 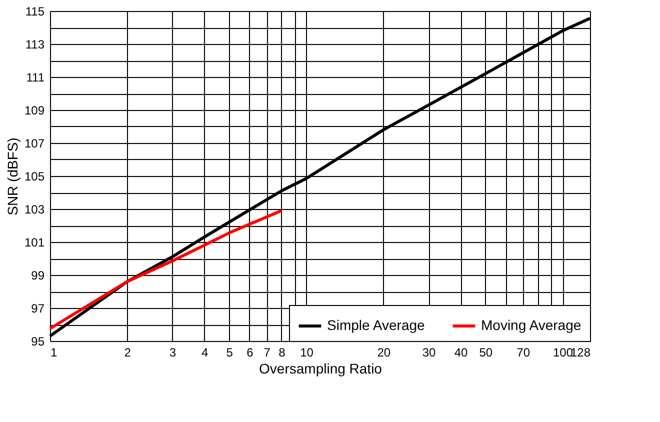 I want to click on x-tick-label: 7, so click(x=267, y=353).